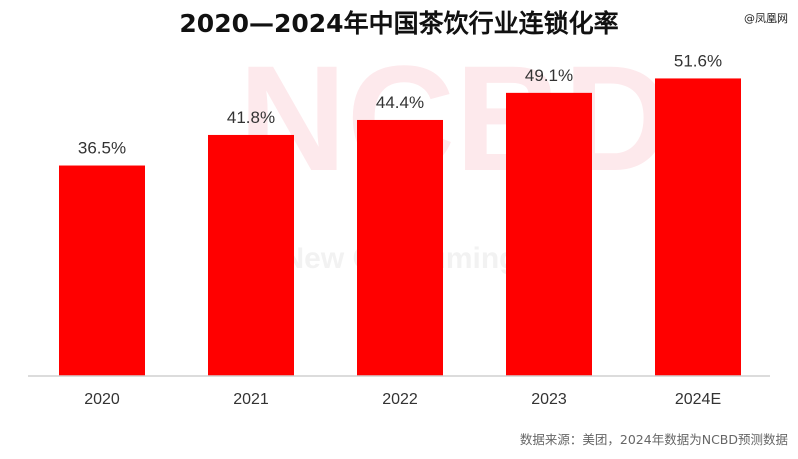  What do you see at coordinates (251, 117) in the screenshot?
I see `data-label-2021: 41.8%` at bounding box center [251, 117].